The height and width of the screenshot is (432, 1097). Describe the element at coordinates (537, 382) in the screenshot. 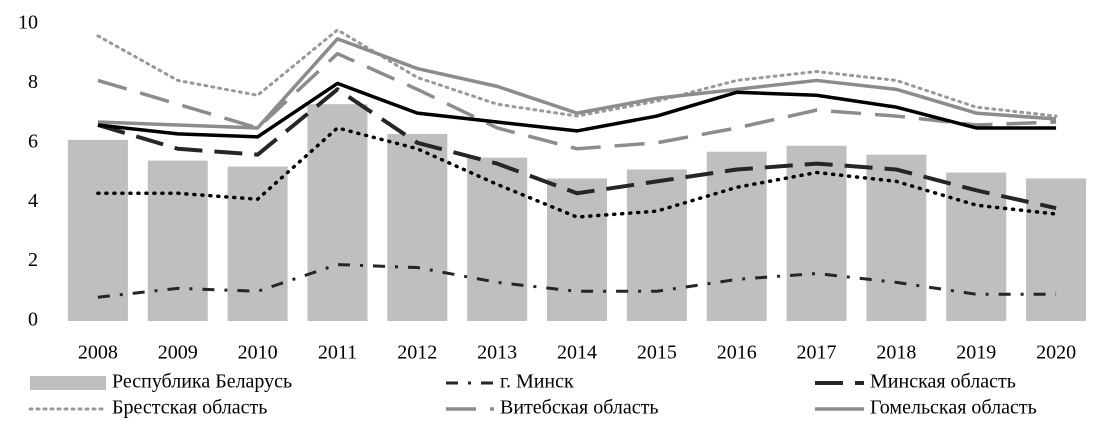

I see `legend-label: г. Минск` at that location.